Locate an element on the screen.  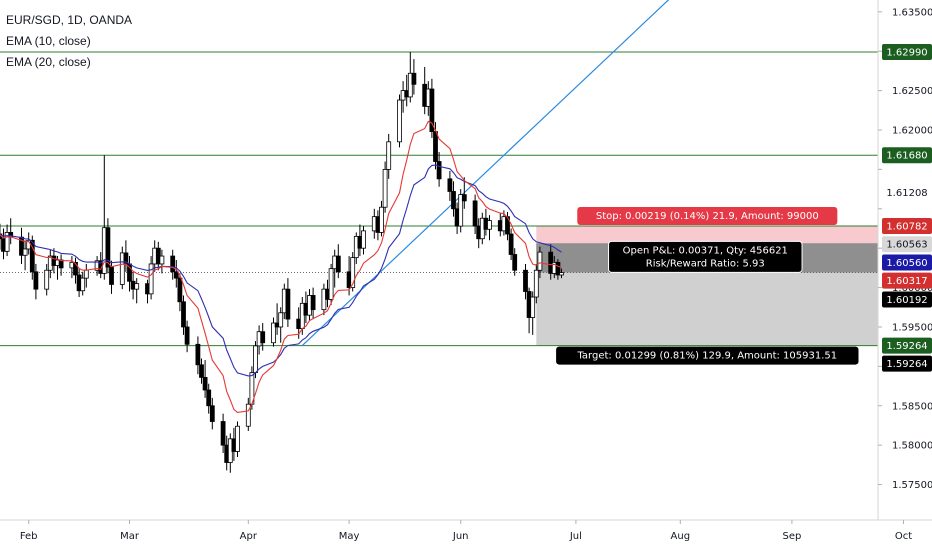
price-tag: 1.60317 is located at coordinates (907, 280).